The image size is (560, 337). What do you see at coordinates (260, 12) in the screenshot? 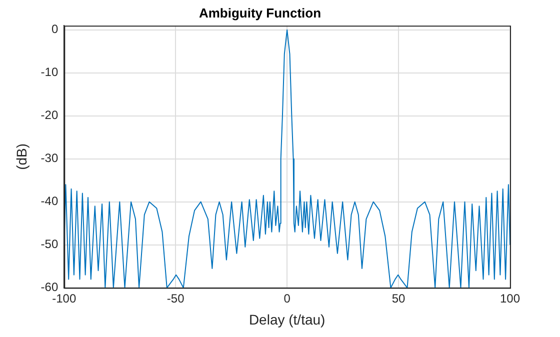
I see `chart-title: Ambiguity Function` at bounding box center [260, 12].